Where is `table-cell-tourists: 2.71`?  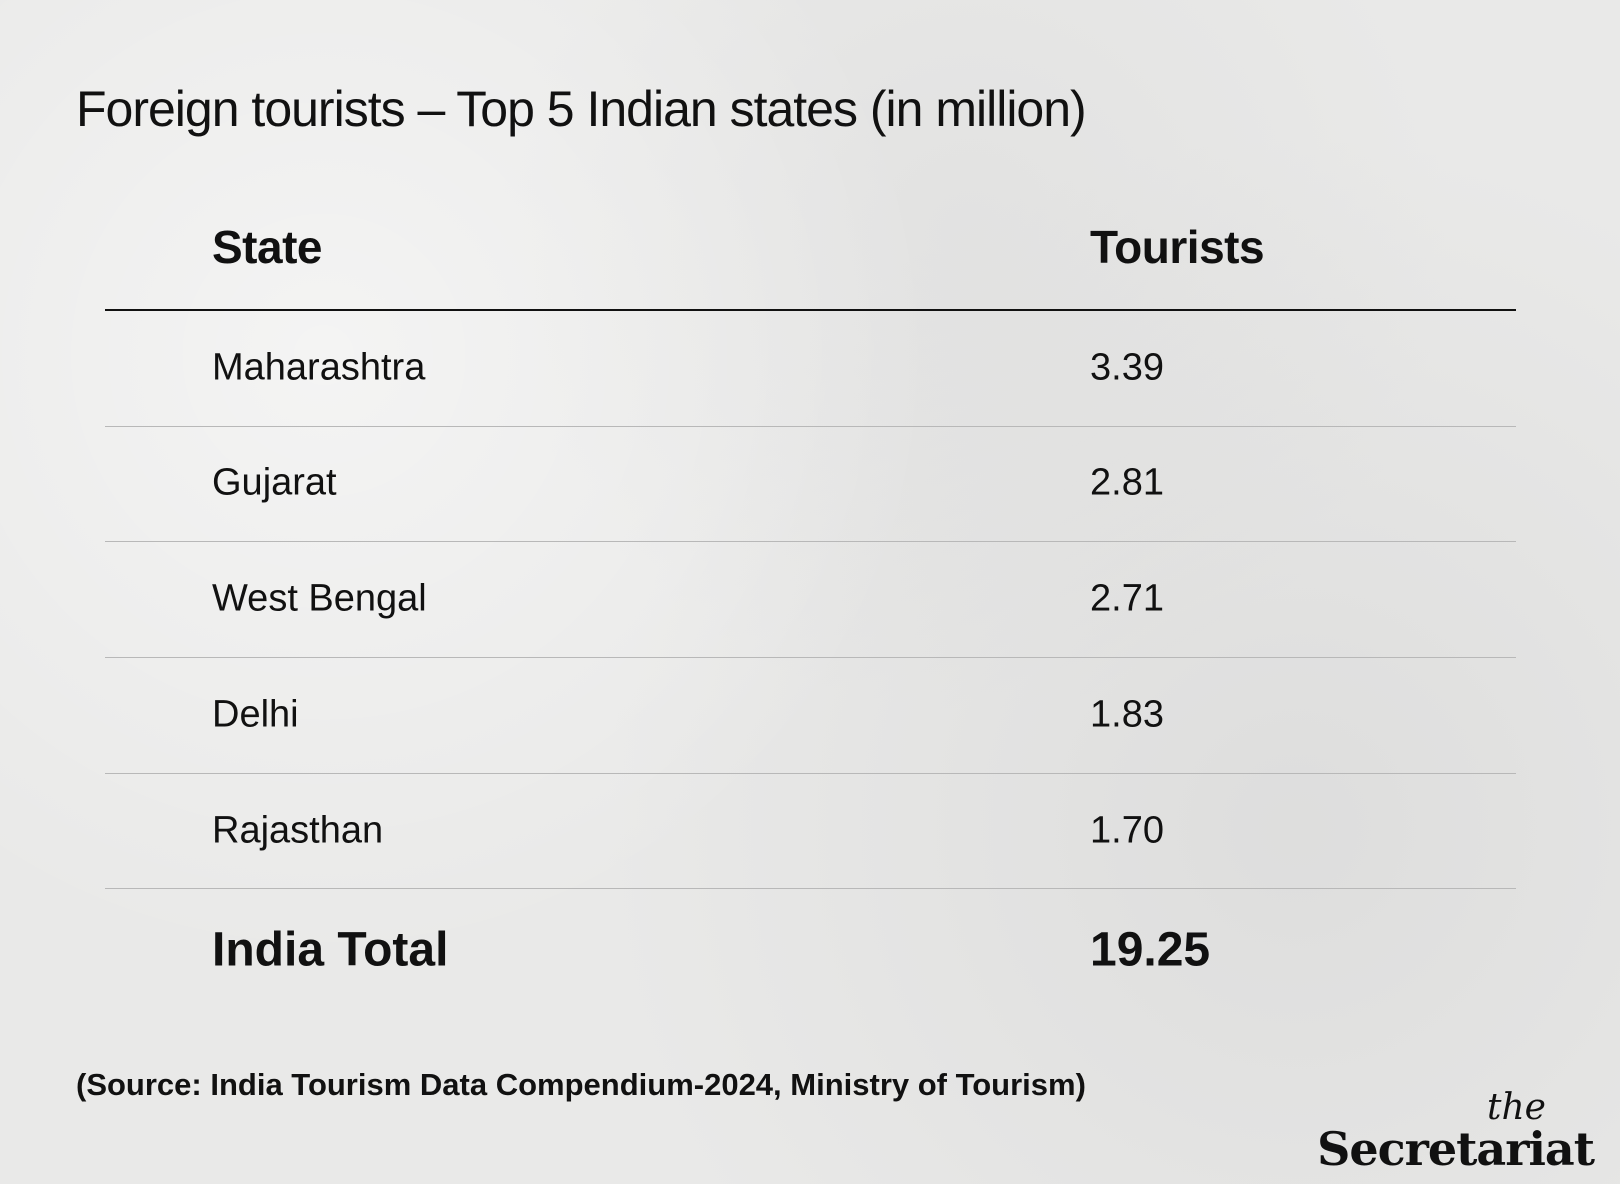
table-cell-tourists: 2.71 is located at coordinates (1127, 598).